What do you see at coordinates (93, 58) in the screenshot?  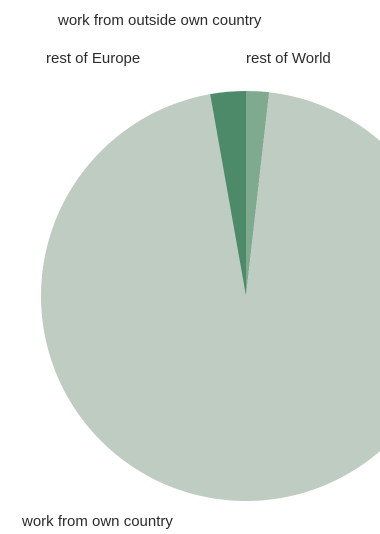 I see `label-rest-of-europe: rest of Europe` at bounding box center [93, 58].